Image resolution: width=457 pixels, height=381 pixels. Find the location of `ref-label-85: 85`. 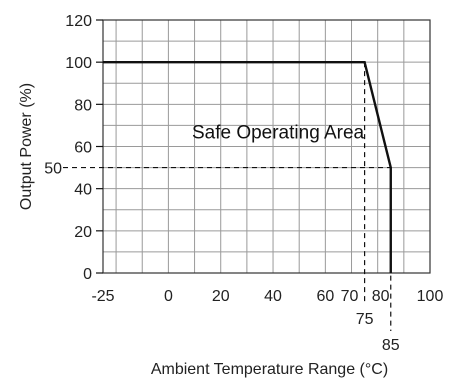

ref-label-85: 85 is located at coordinates (391, 345).